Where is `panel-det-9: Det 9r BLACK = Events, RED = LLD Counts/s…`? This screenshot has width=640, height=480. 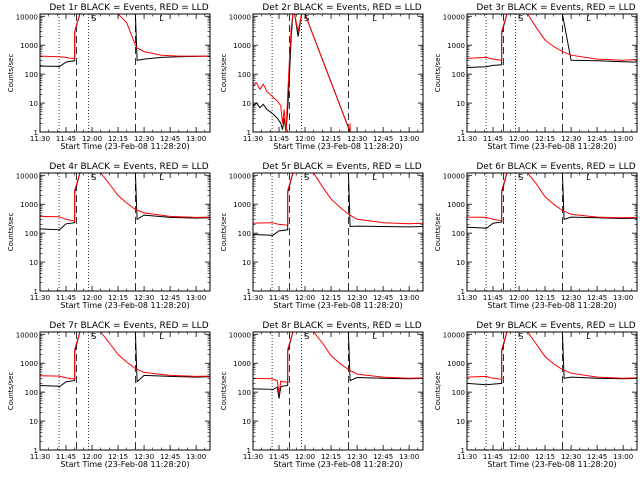 panel-det-9: Det 9r BLACK = Events, RED = LLD Counts/s… is located at coordinates (536, 395).